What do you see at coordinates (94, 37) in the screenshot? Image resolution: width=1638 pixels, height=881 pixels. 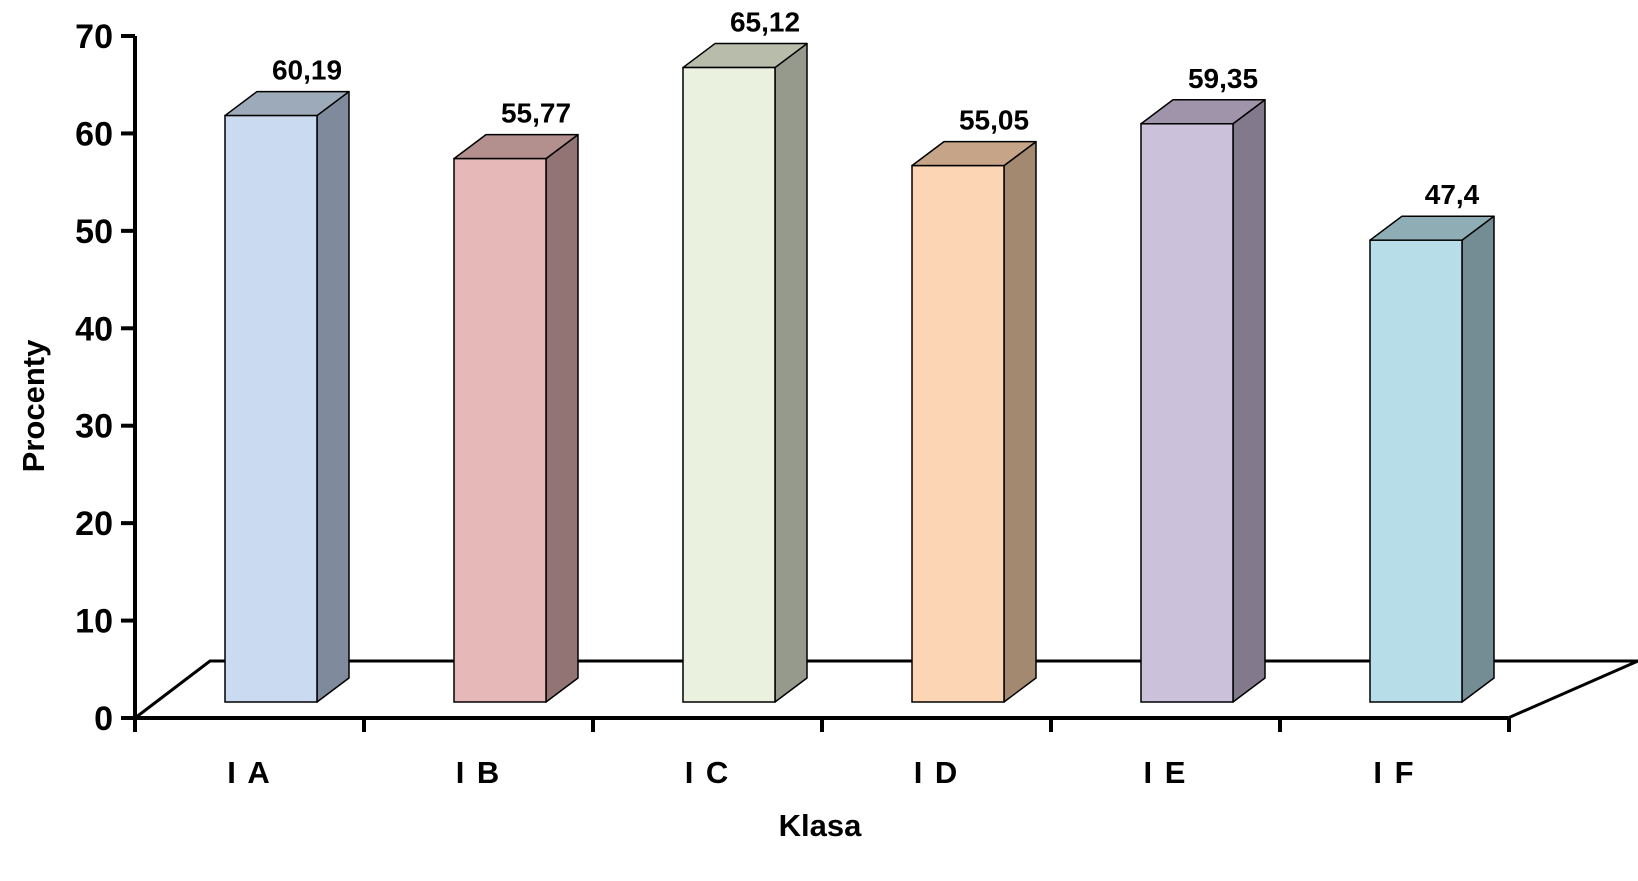 I see `y-tick-label: 70` at bounding box center [94, 37].